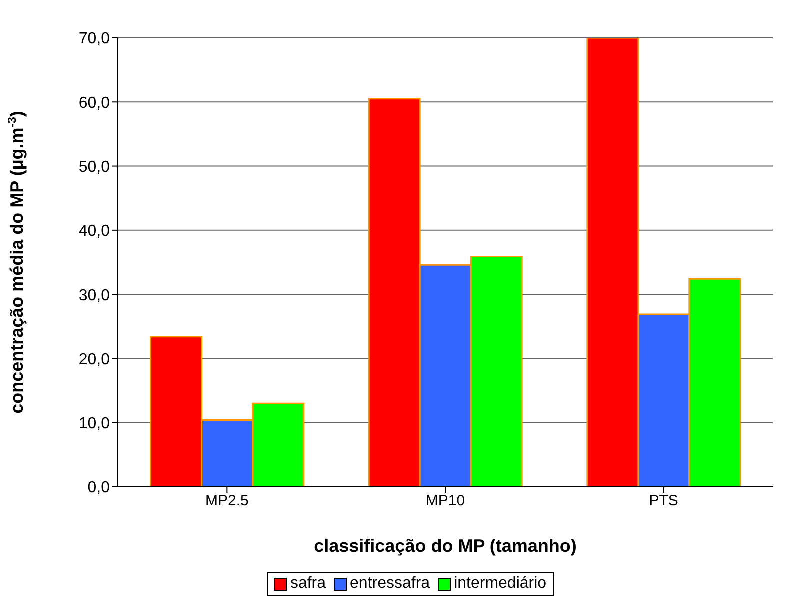  I want to click on x-axis-title: classificação do MP (tamanho), so click(445, 546).